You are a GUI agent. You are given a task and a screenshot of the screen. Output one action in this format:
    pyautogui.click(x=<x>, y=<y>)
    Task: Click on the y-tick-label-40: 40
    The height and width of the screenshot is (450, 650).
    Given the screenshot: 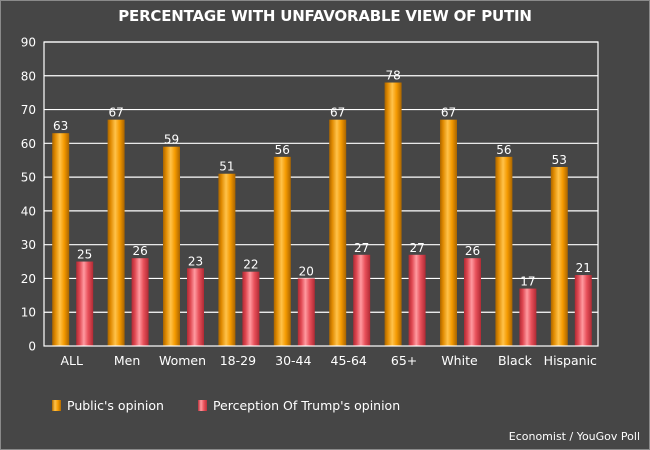 What is the action you would take?
    pyautogui.click(x=28, y=211)
    